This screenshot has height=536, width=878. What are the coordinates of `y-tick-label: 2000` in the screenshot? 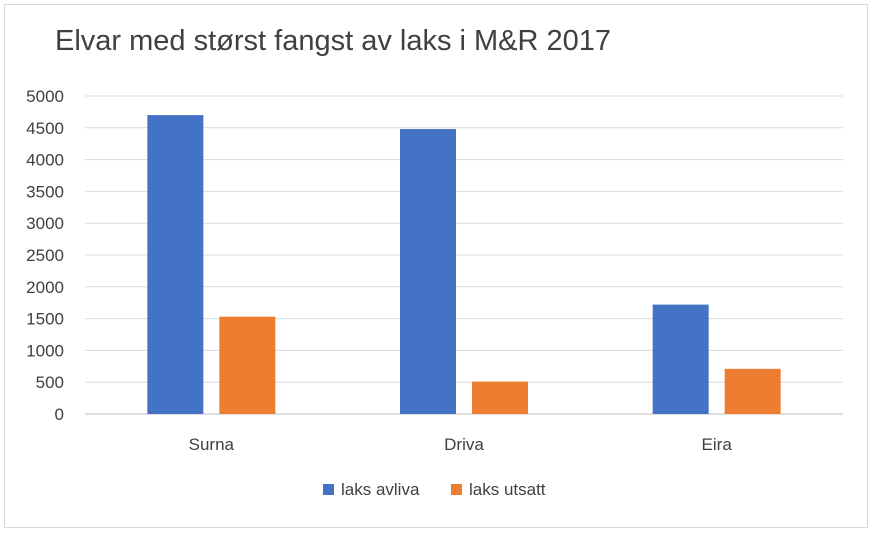 It's located at (45, 287).